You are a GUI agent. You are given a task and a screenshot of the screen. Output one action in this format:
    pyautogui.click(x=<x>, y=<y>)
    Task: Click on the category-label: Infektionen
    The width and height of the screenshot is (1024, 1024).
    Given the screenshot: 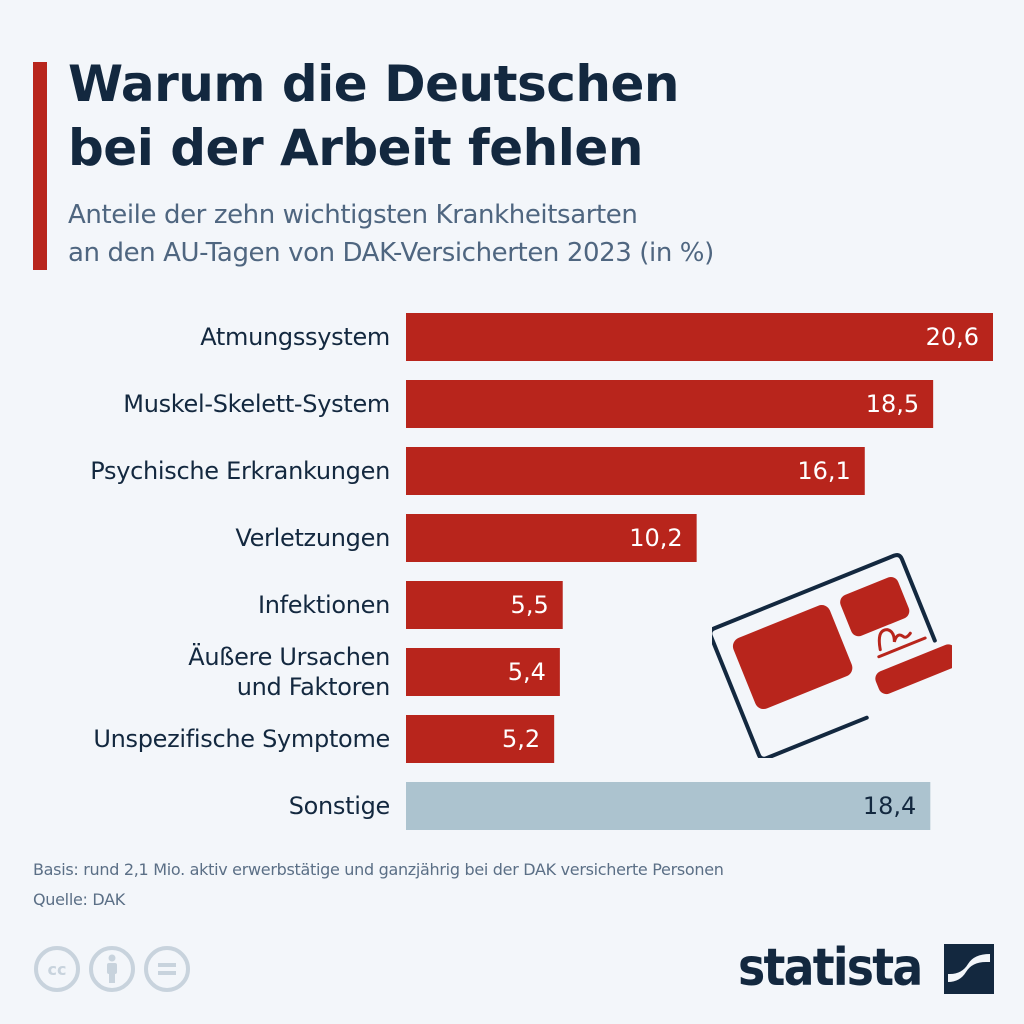 What is the action you would take?
    pyautogui.click(x=324, y=605)
    